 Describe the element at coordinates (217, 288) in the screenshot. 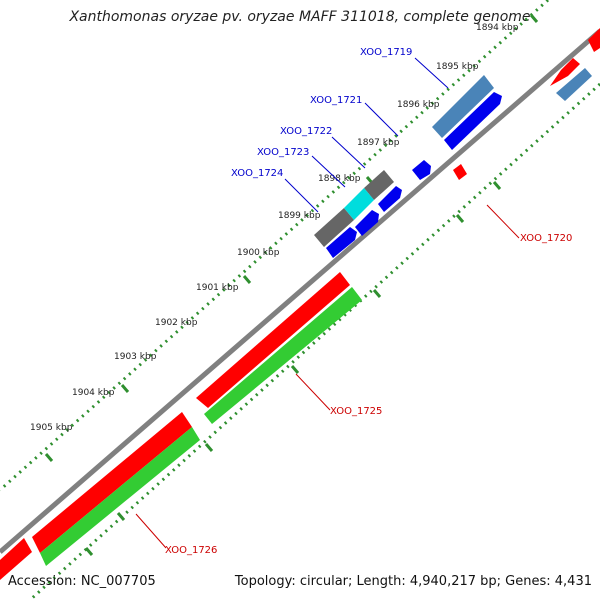

I see `kbp-label-1901: 1901 kbp` at that location.